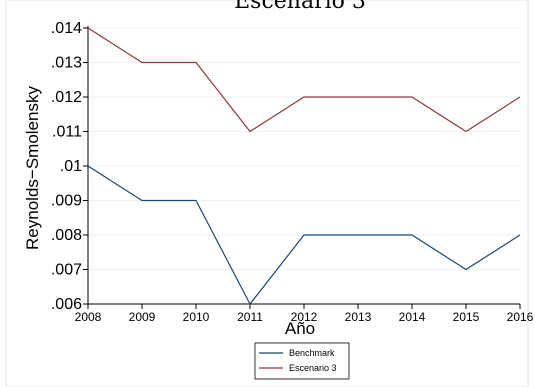 The image size is (535, 387). Describe the element at coordinates (250, 317) in the screenshot. I see `x-tick-label: 2011` at that location.